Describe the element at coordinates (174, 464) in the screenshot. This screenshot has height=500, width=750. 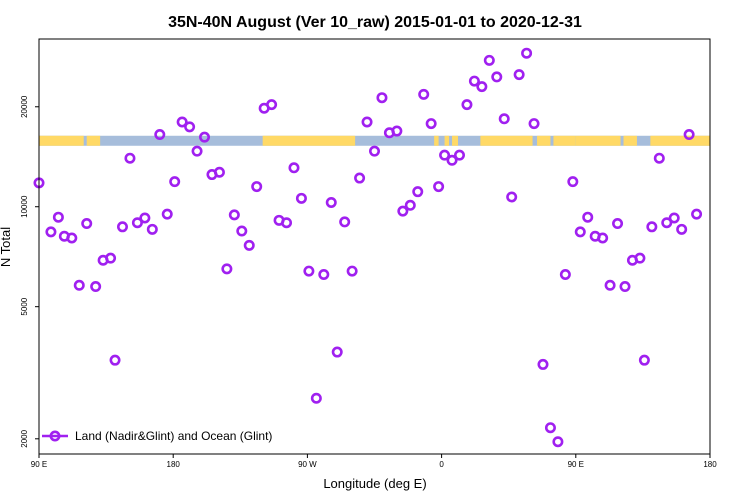
I see `x-tick-label: 180` at that location.